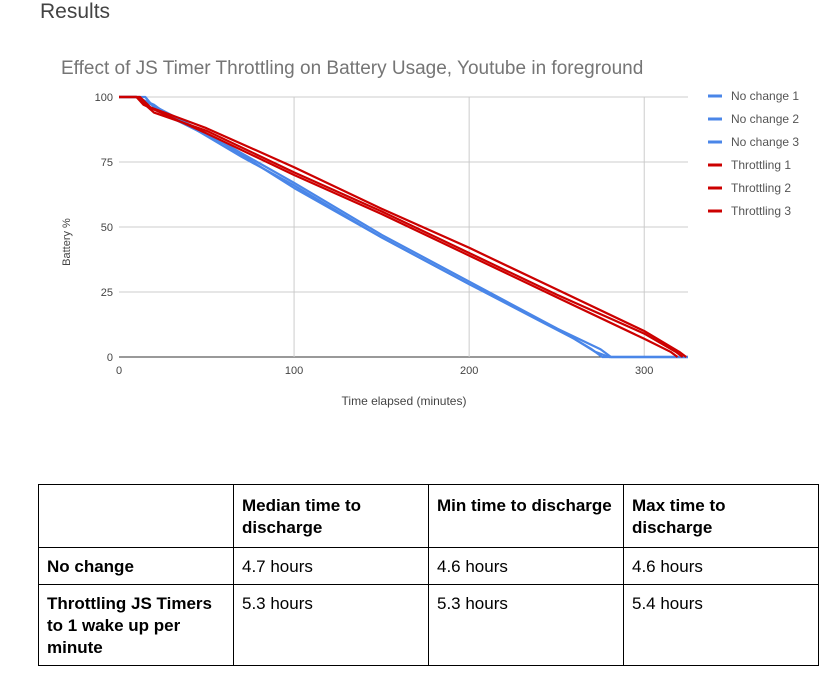 This screenshot has width=832, height=696. I want to click on table-header-cell: Min time to discharge, so click(526, 516).